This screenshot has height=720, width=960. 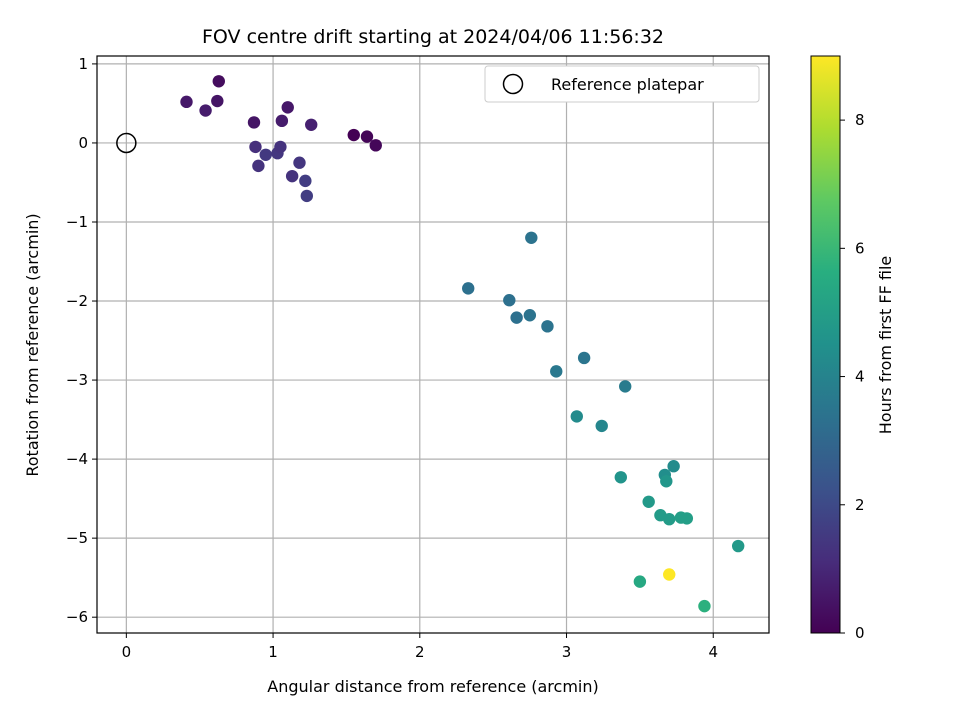 I want to click on y-tick-label: −1, so click(x=77, y=222).